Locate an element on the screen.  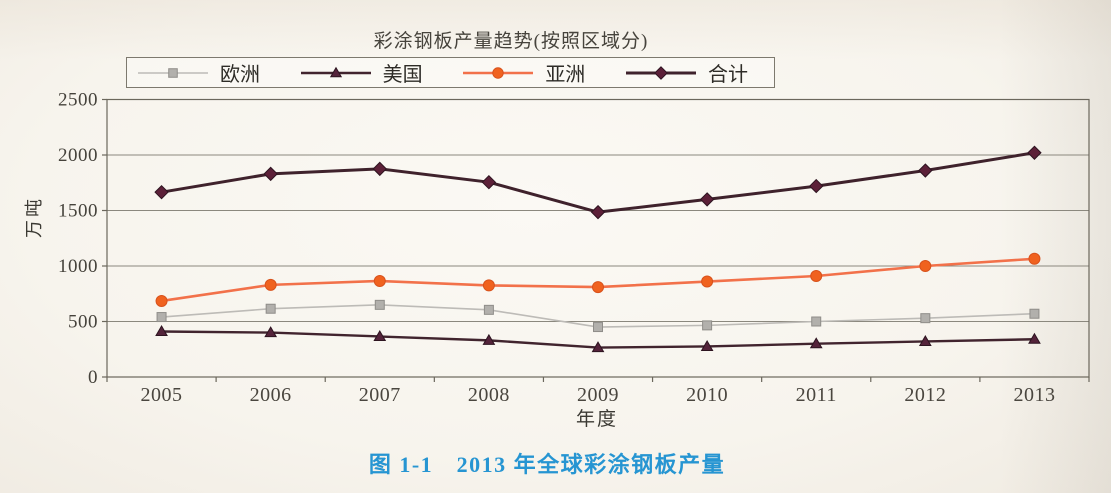
y-tick-label: 500 is located at coordinates (83, 322).